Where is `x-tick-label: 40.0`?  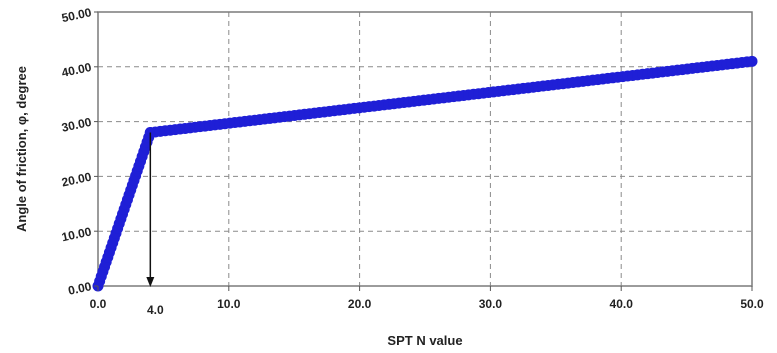
x-tick-label: 40.0 is located at coordinates (622, 304).